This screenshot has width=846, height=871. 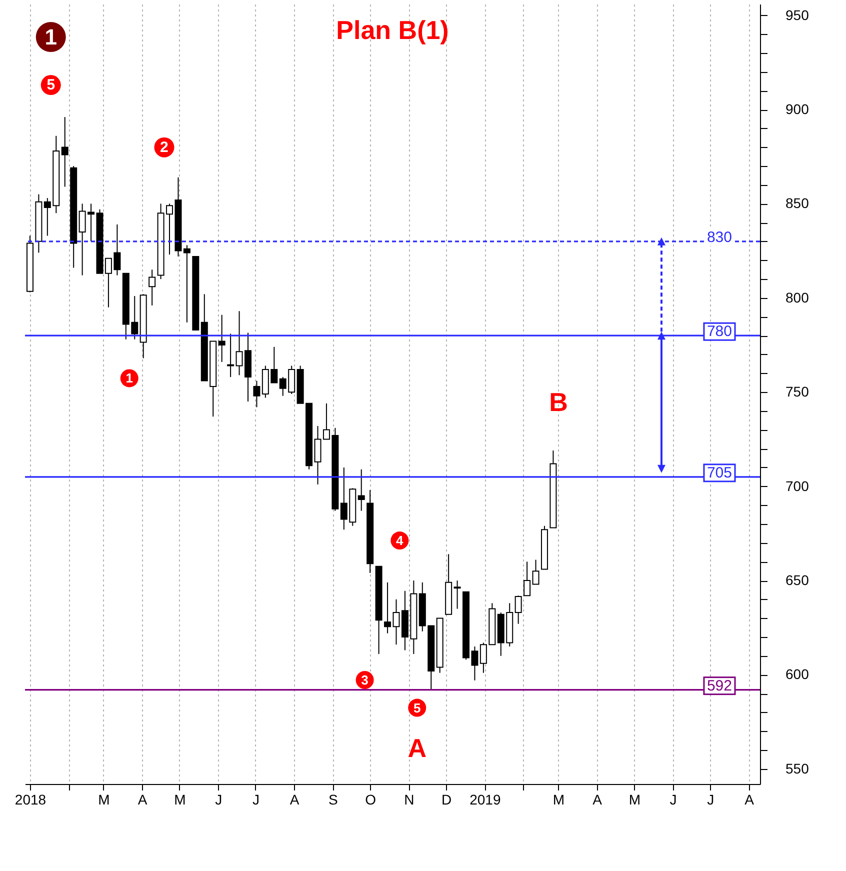 What do you see at coordinates (798, 297) in the screenshot?
I see `y-tick-label: 800` at bounding box center [798, 297].